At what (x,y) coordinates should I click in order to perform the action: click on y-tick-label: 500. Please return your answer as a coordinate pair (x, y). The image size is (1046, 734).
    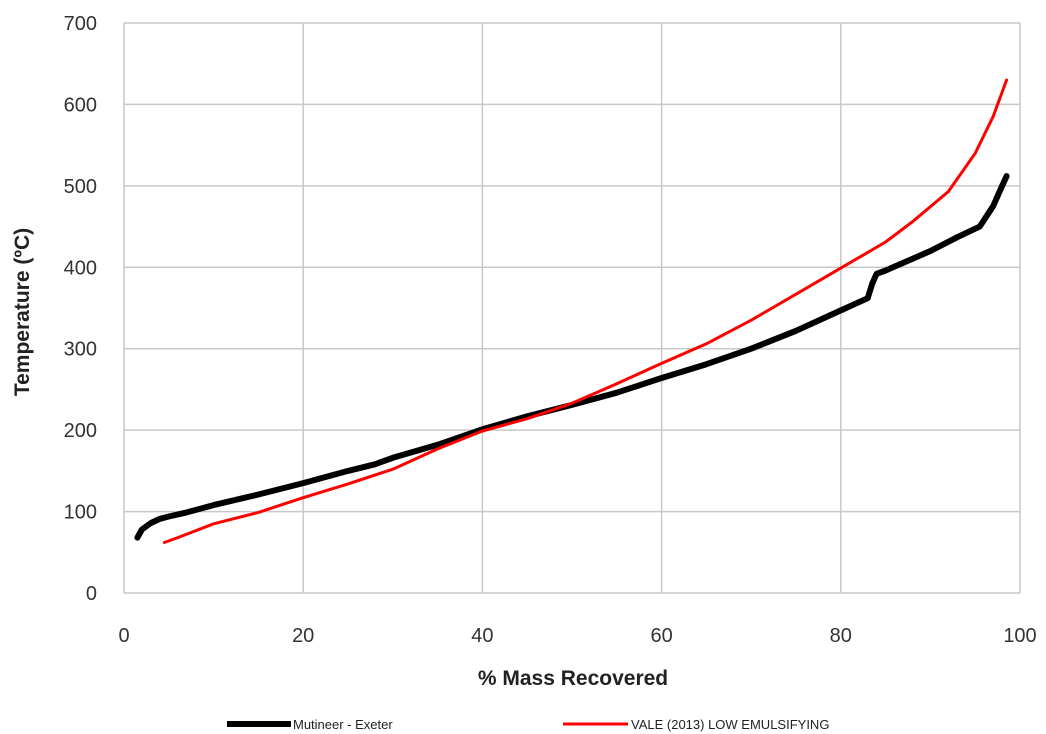
    Looking at the image, I should click on (80, 187).